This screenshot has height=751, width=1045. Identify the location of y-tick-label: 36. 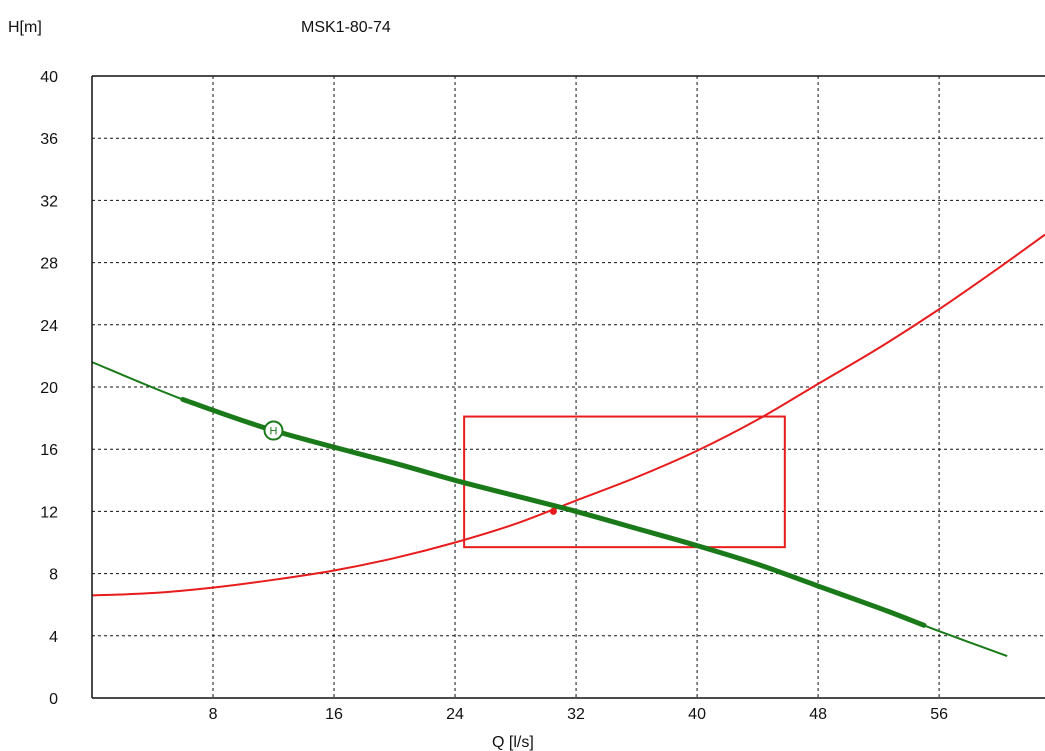
(49, 139).